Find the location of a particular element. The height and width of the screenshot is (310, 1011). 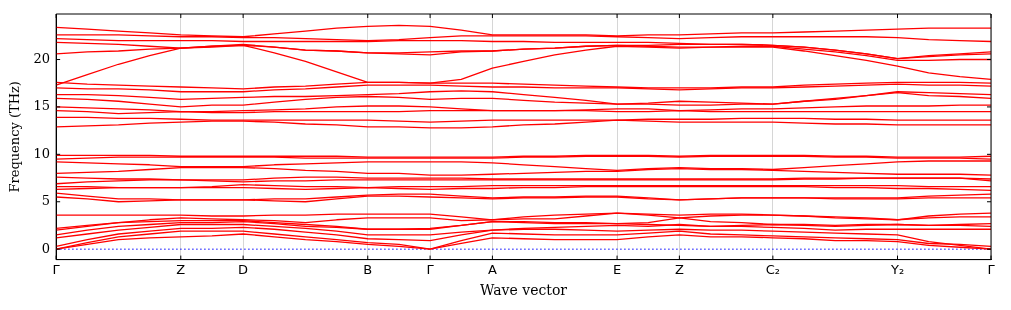

y-tick-label: 10 is located at coordinates (42, 153).